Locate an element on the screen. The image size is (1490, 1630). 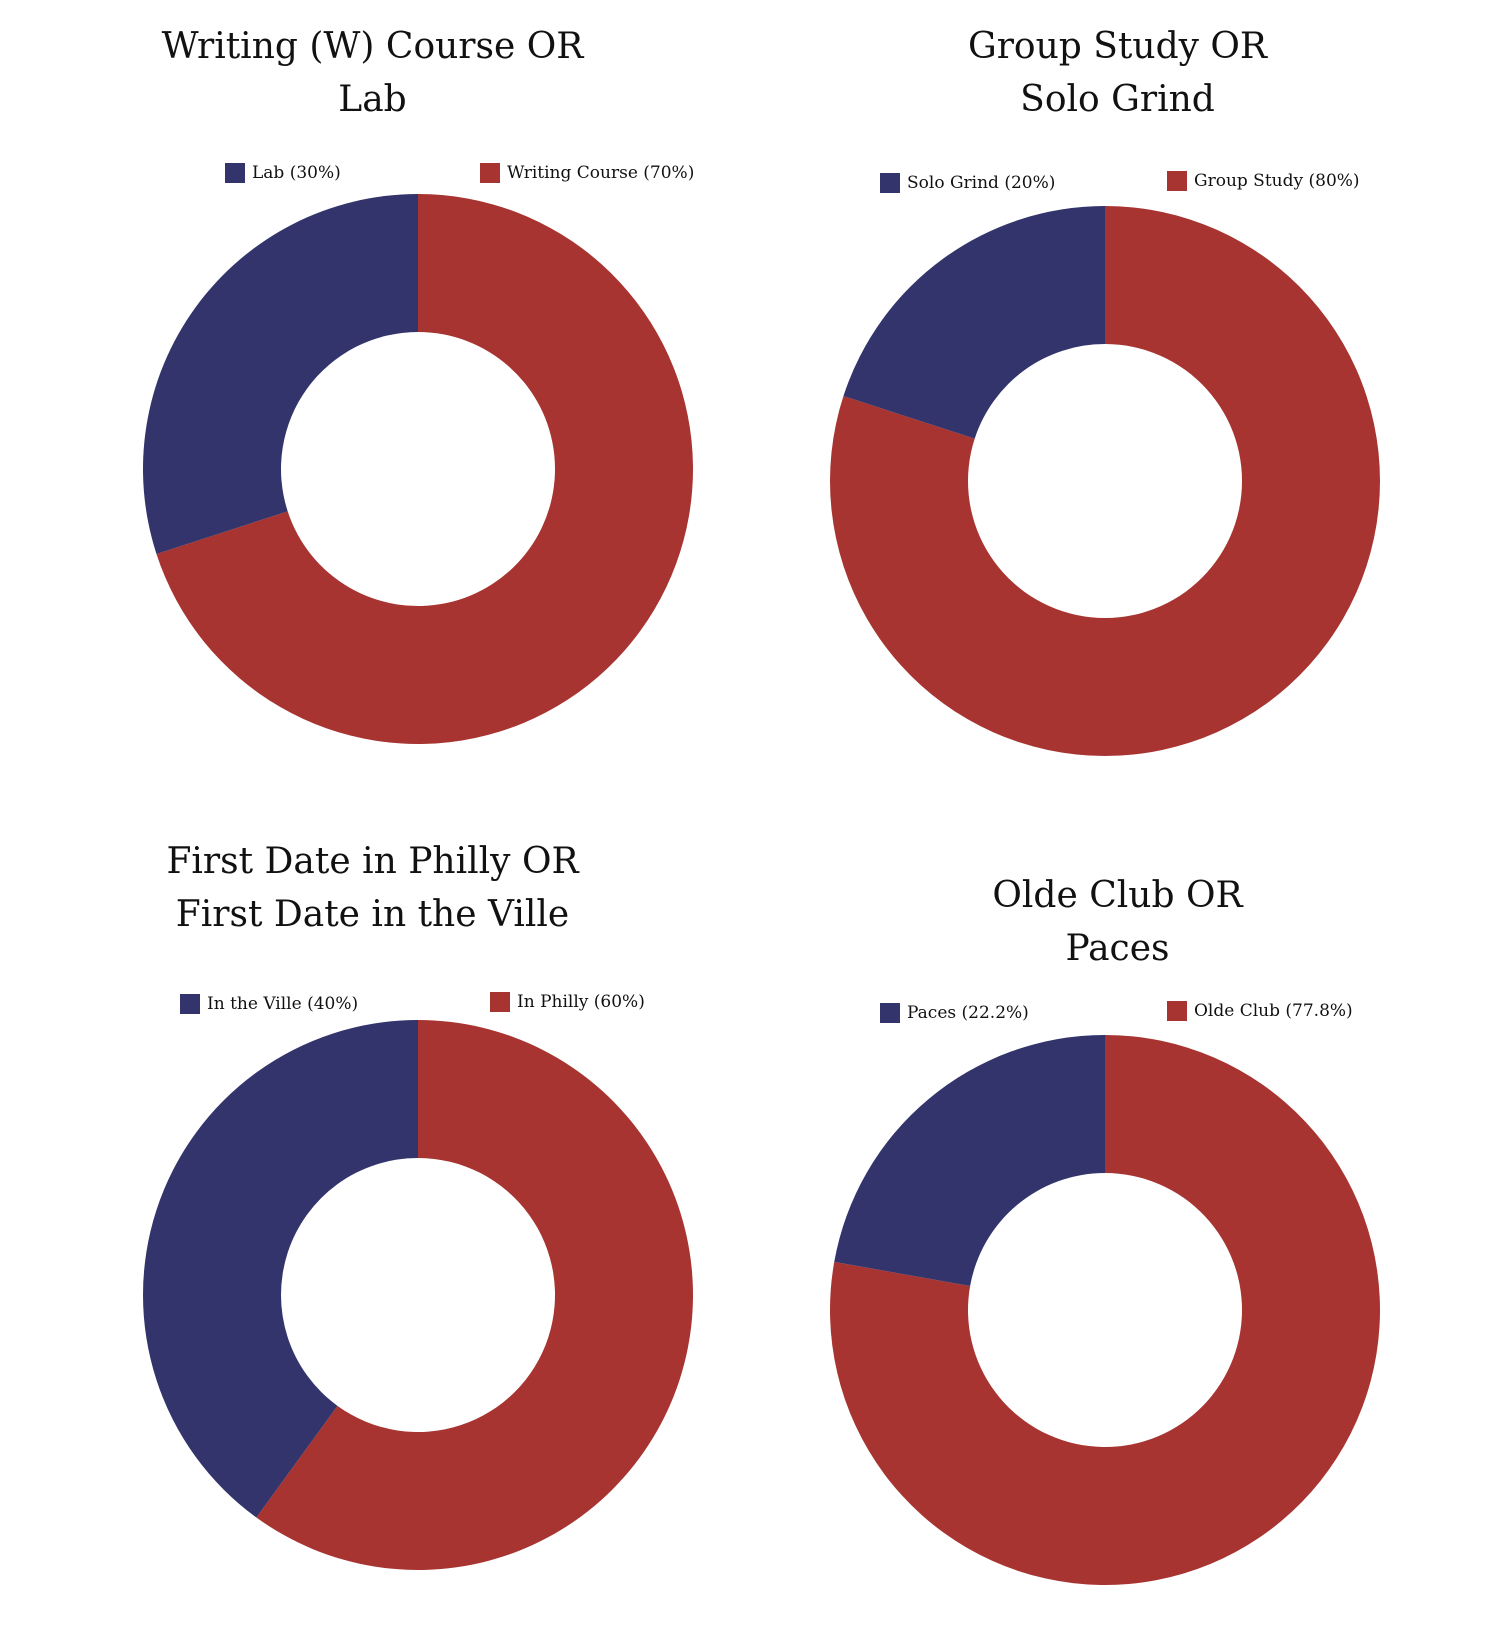
legend-item-in-the-ville: In the Ville (40%) is located at coordinates (269, 1004).